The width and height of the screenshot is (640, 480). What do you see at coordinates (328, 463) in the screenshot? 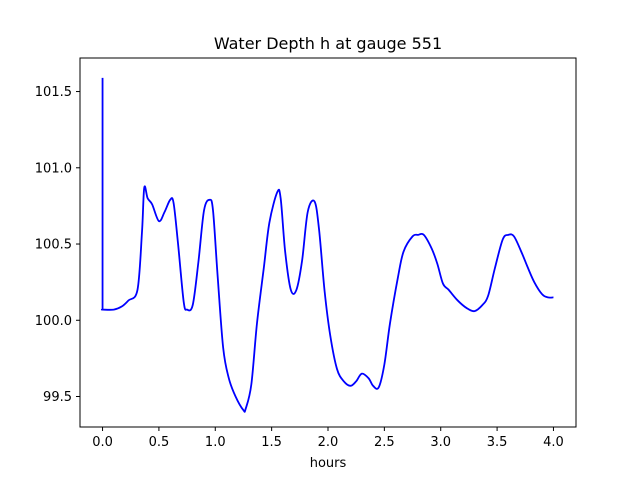
I see `x-axis-label: hours` at bounding box center [328, 463].